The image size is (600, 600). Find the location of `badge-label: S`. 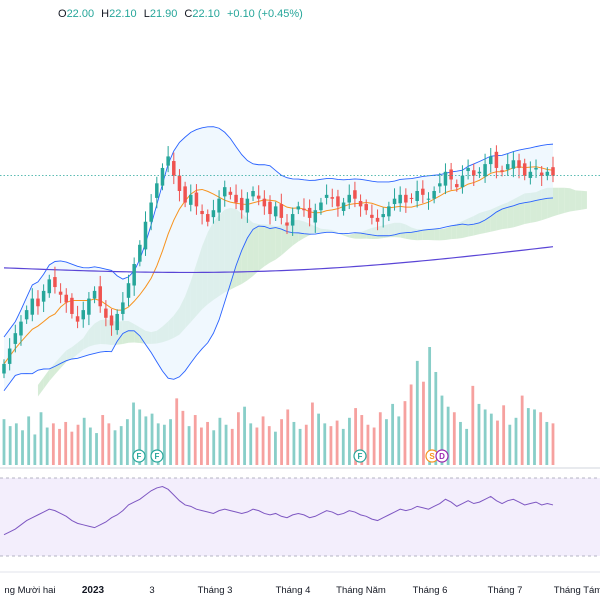

badge-label: S is located at coordinates (432, 456).